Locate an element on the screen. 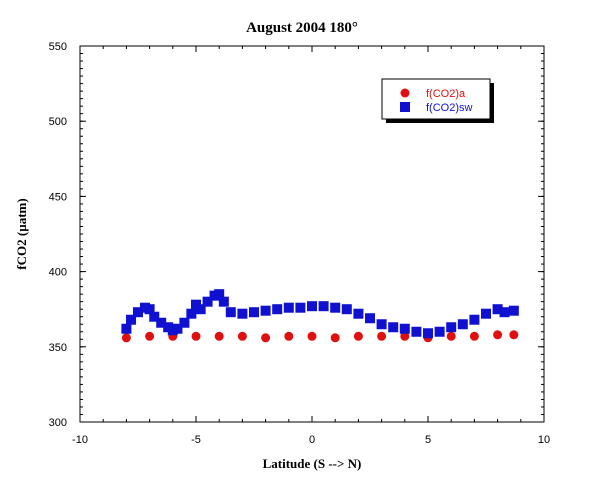 This screenshot has width=593, height=487. x-tick-label: 0 is located at coordinates (312, 440).